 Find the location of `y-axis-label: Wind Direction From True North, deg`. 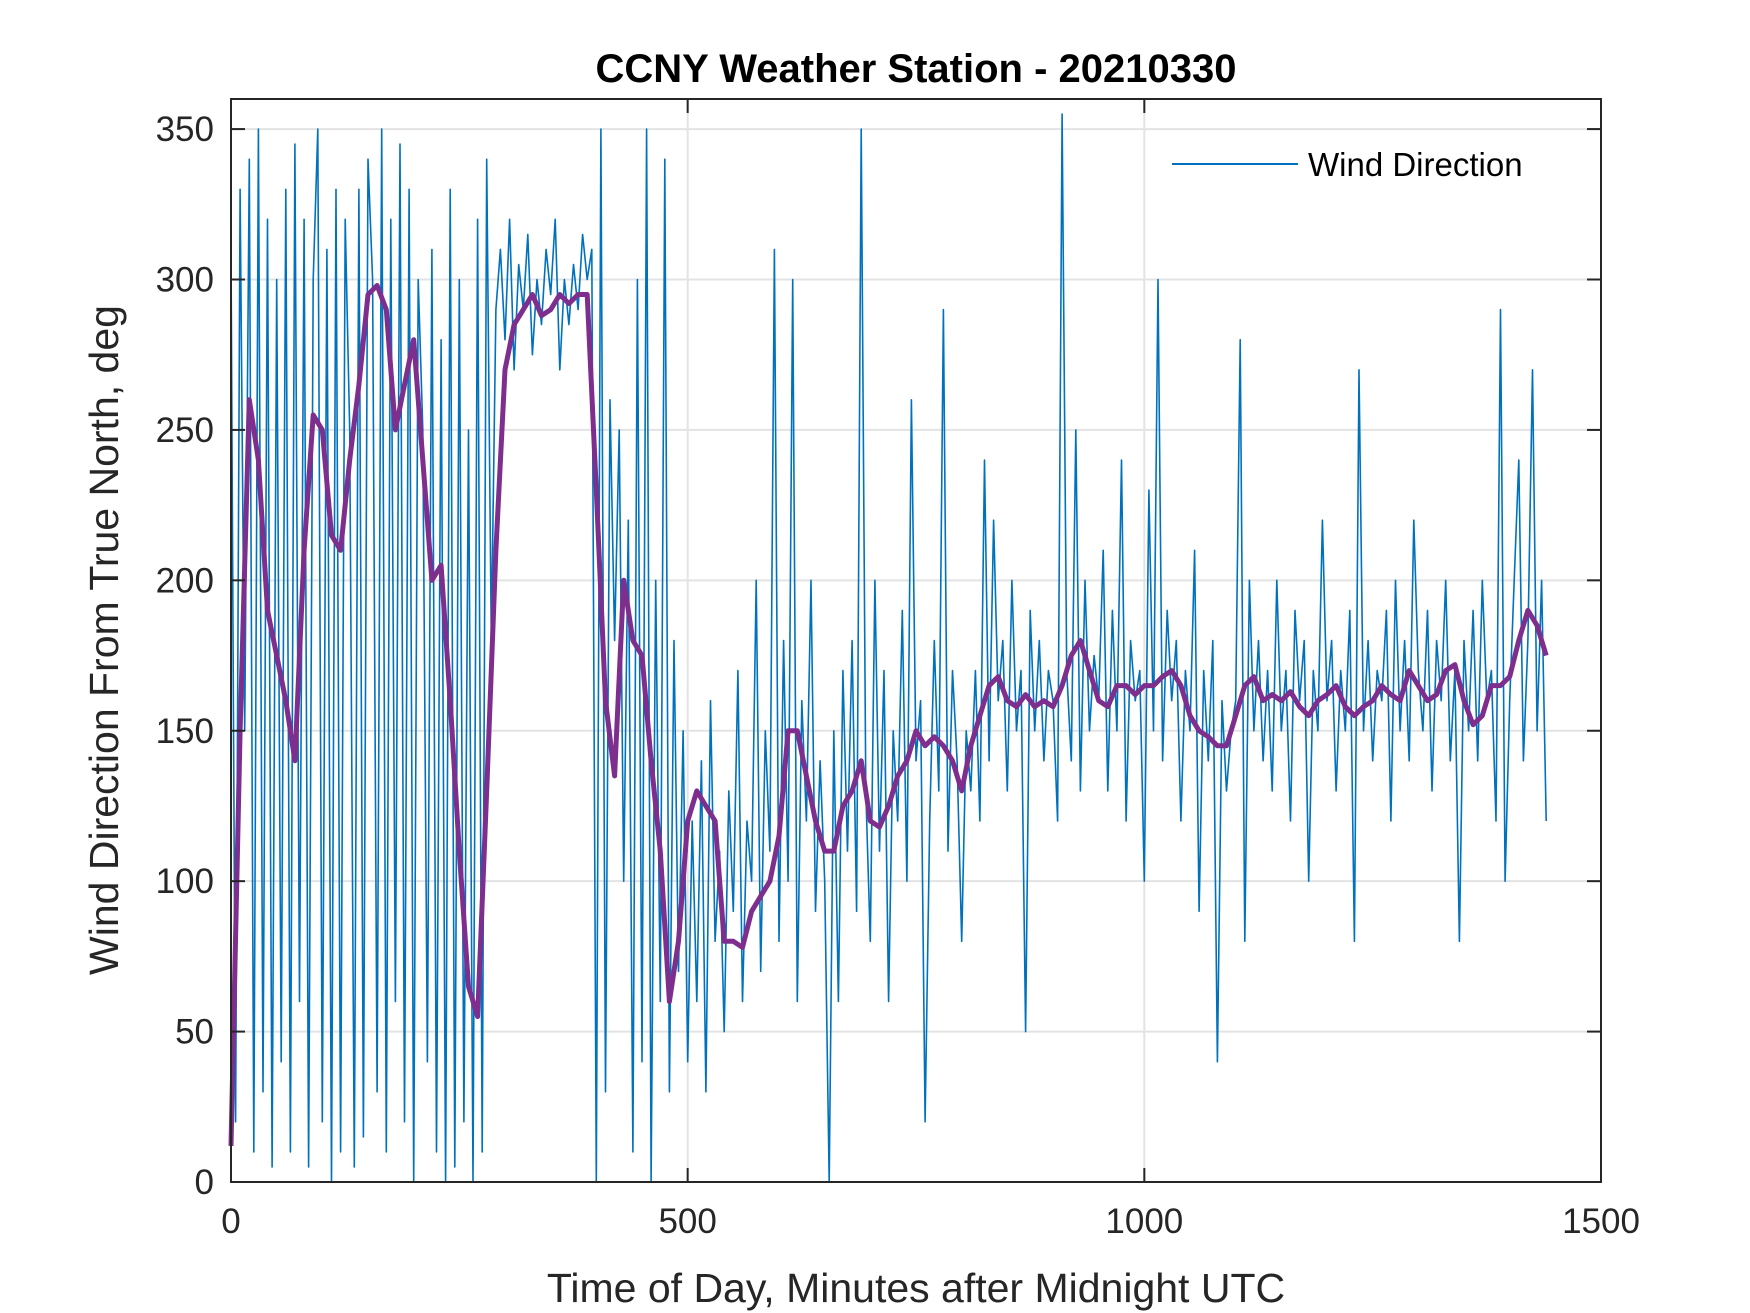

y-axis-label: Wind Direction From True North, deg is located at coordinates (104, 640).